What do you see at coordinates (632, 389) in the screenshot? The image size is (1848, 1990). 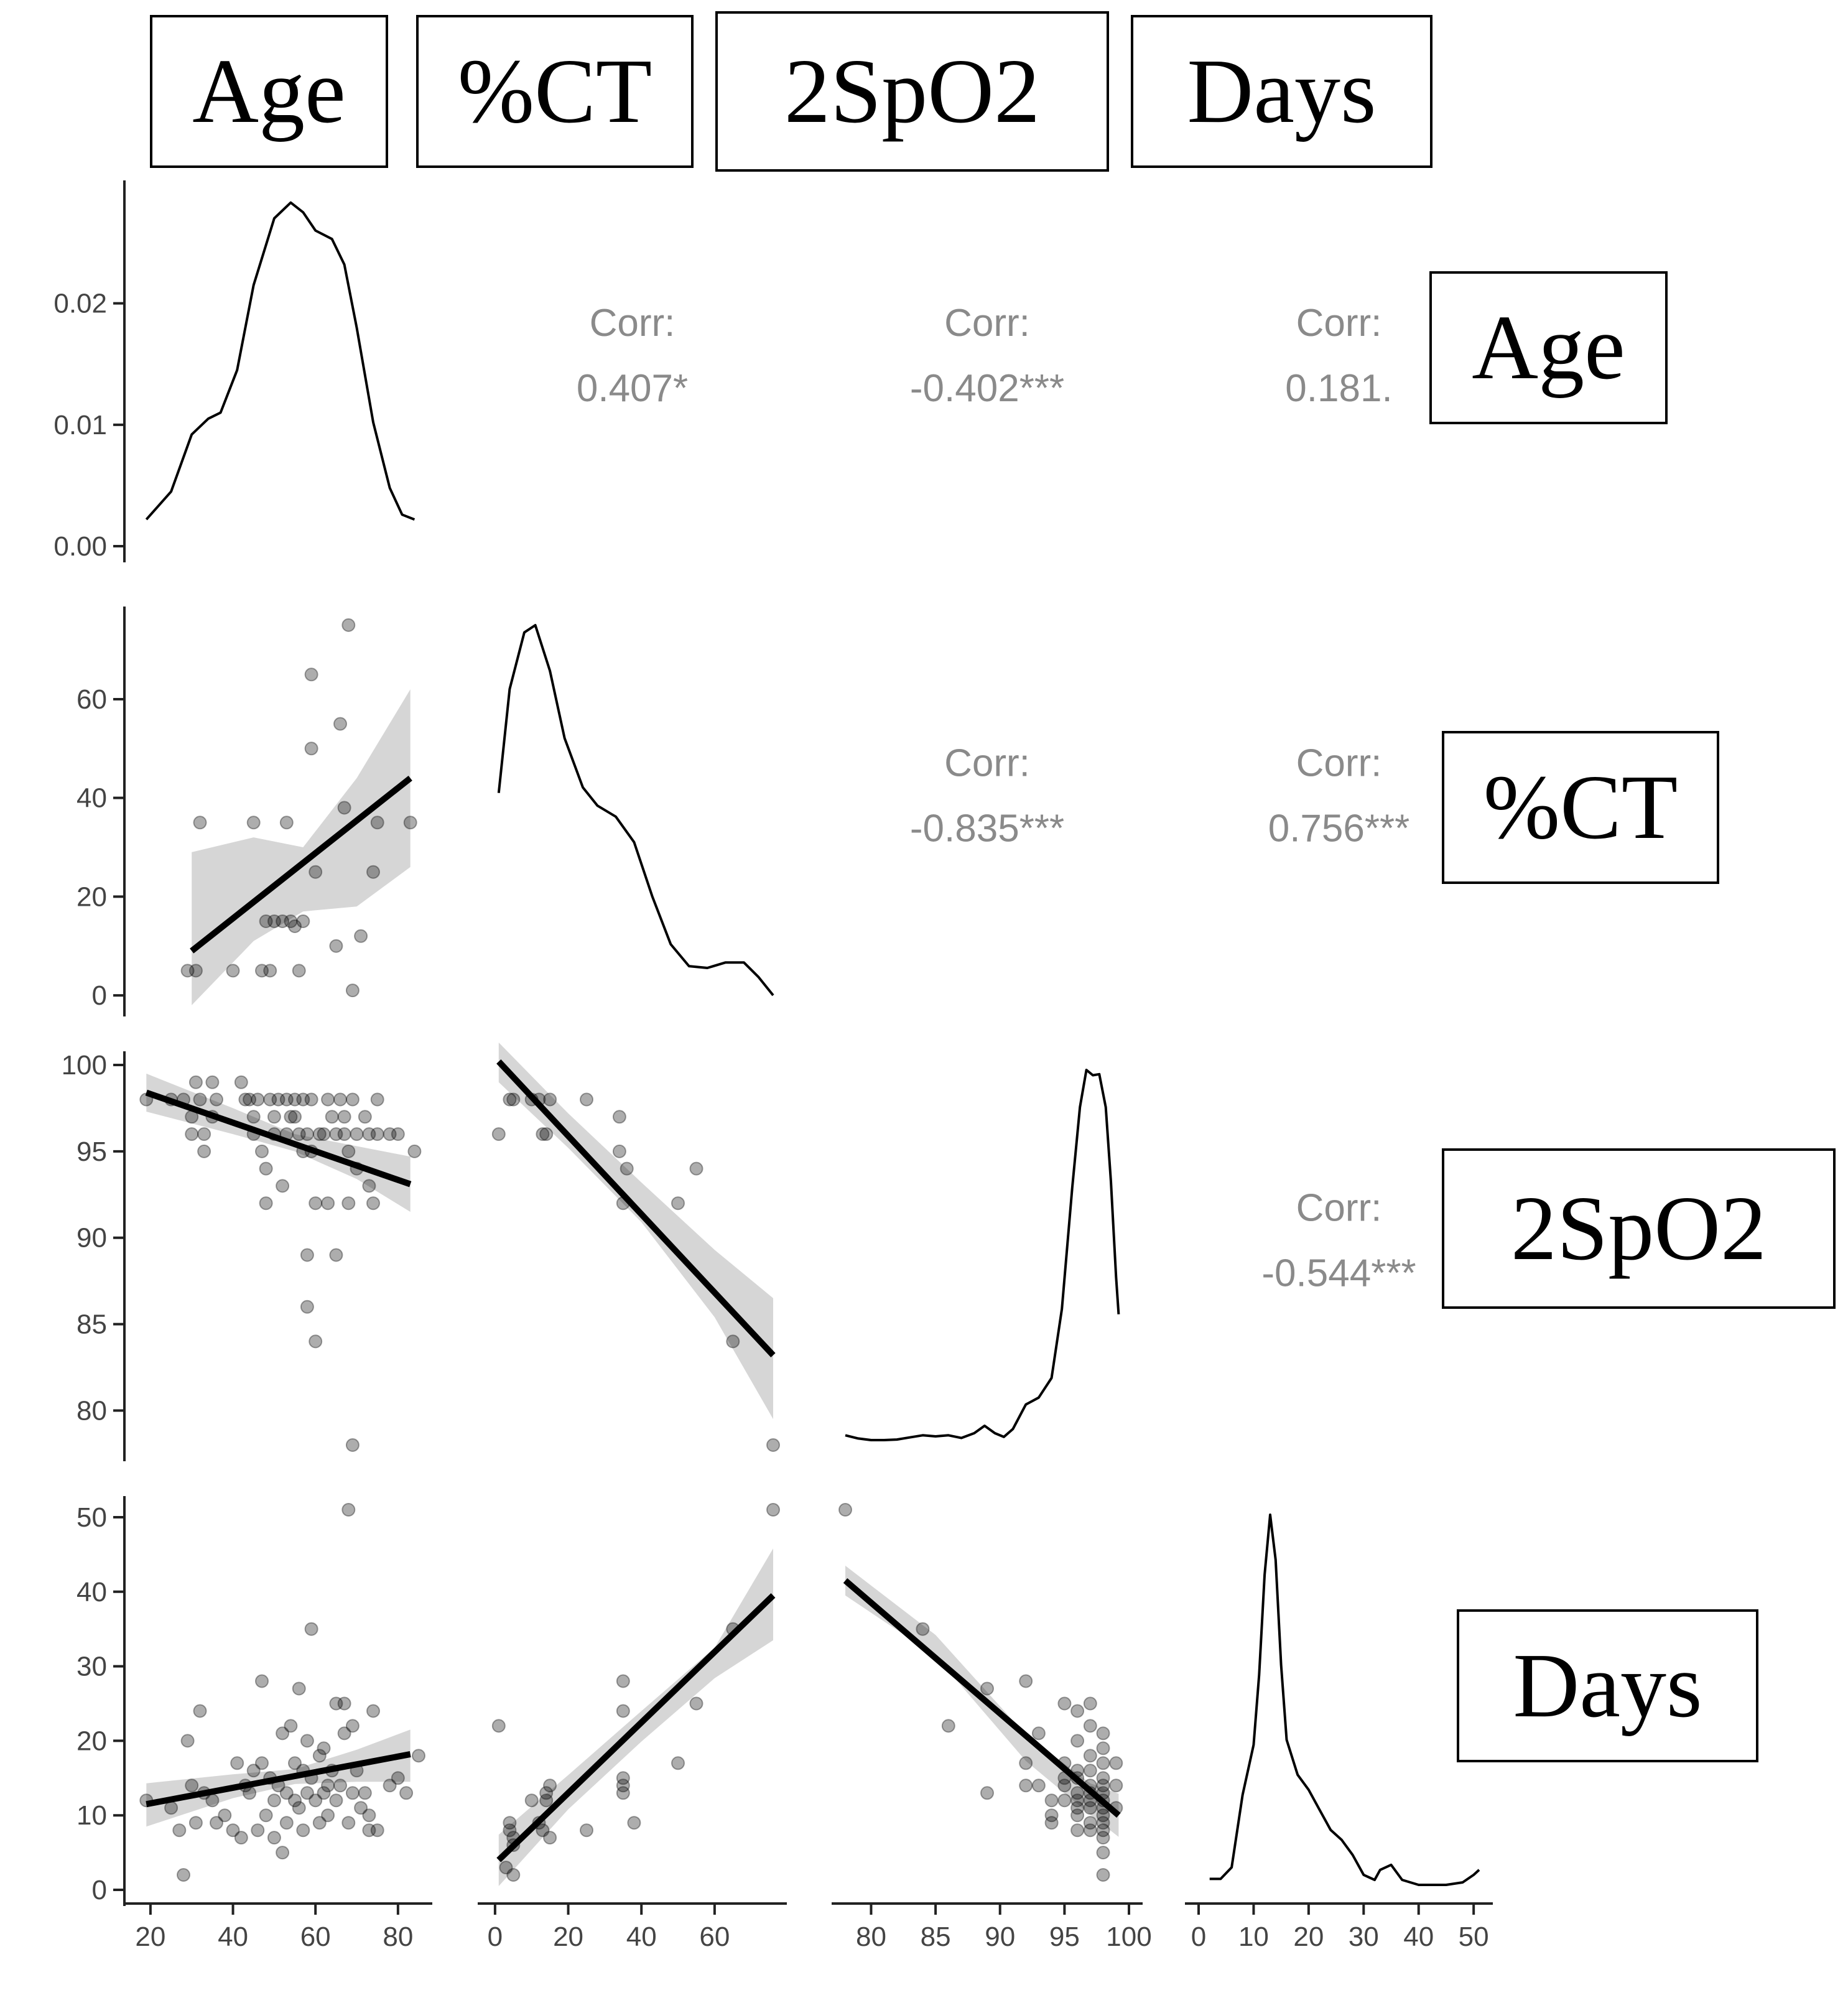 I see `corr-value-age-ct: 0.407*` at bounding box center [632, 389].